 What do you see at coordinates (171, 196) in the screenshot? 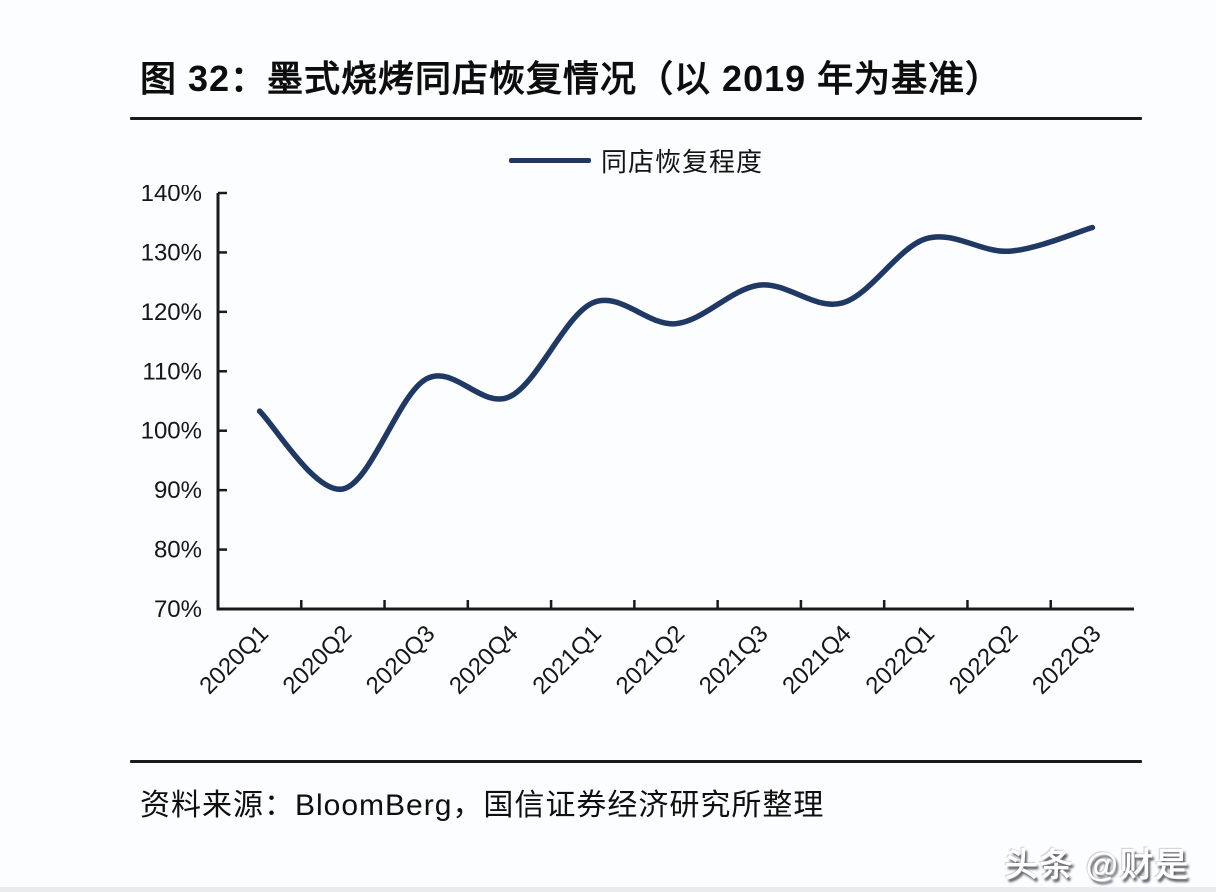
I see `svg-text: 140%` at bounding box center [171, 196].